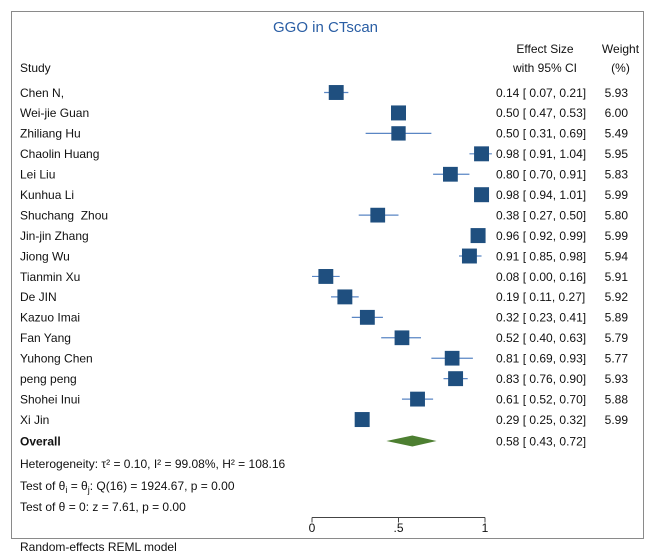 This screenshot has height=557, width=651. I want to click on ci-upper-value: 0.69, so click(571, 134).